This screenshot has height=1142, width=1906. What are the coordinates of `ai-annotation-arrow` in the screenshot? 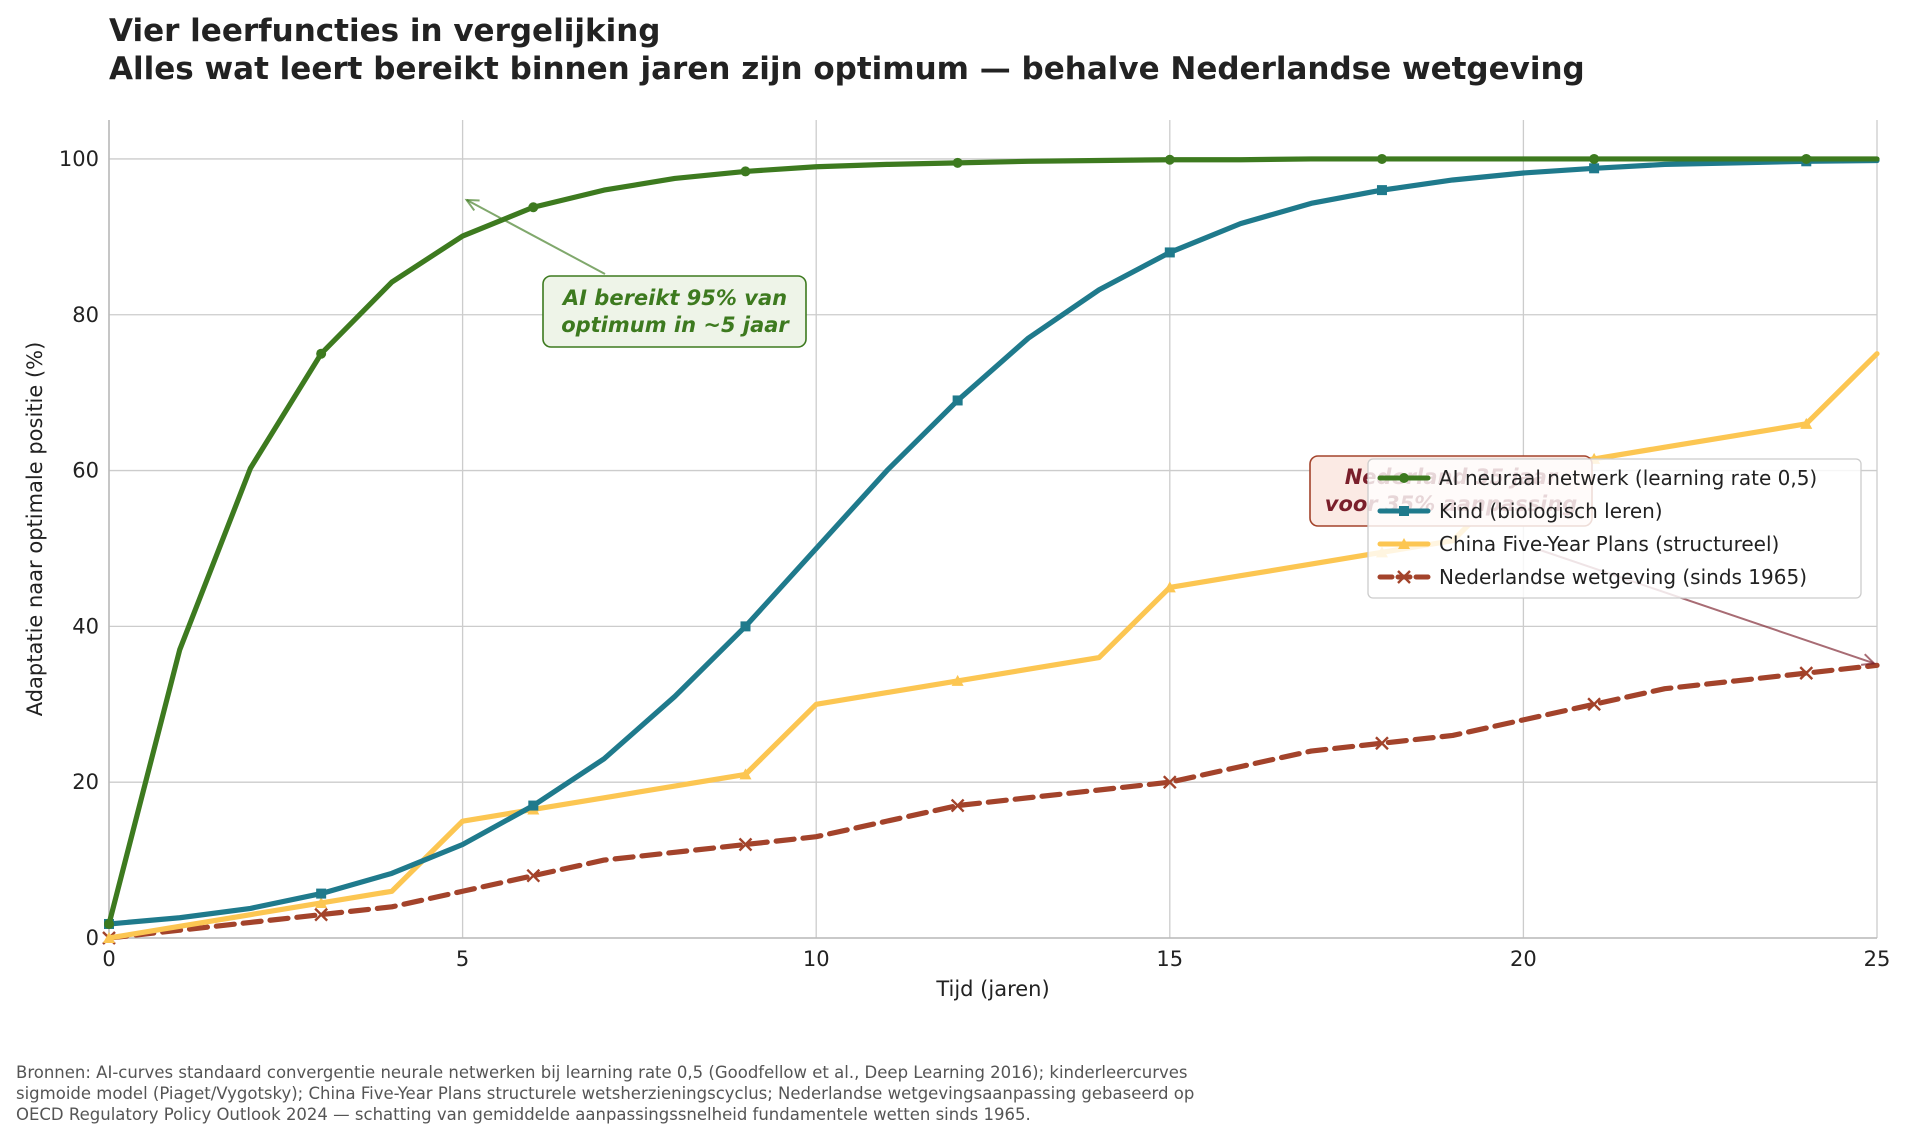 It's located at (535, 236).